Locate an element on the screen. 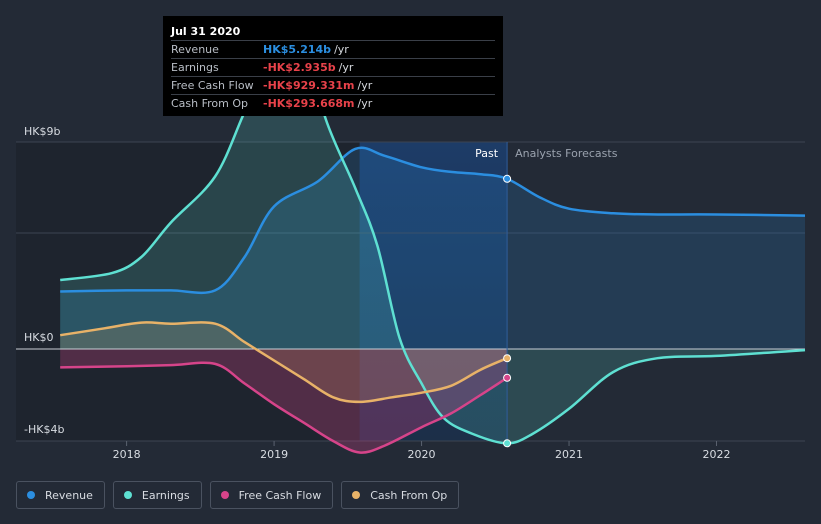 This screenshot has height=524, width=821. tooltip-row-value: HK$5.214b is located at coordinates (297, 49).